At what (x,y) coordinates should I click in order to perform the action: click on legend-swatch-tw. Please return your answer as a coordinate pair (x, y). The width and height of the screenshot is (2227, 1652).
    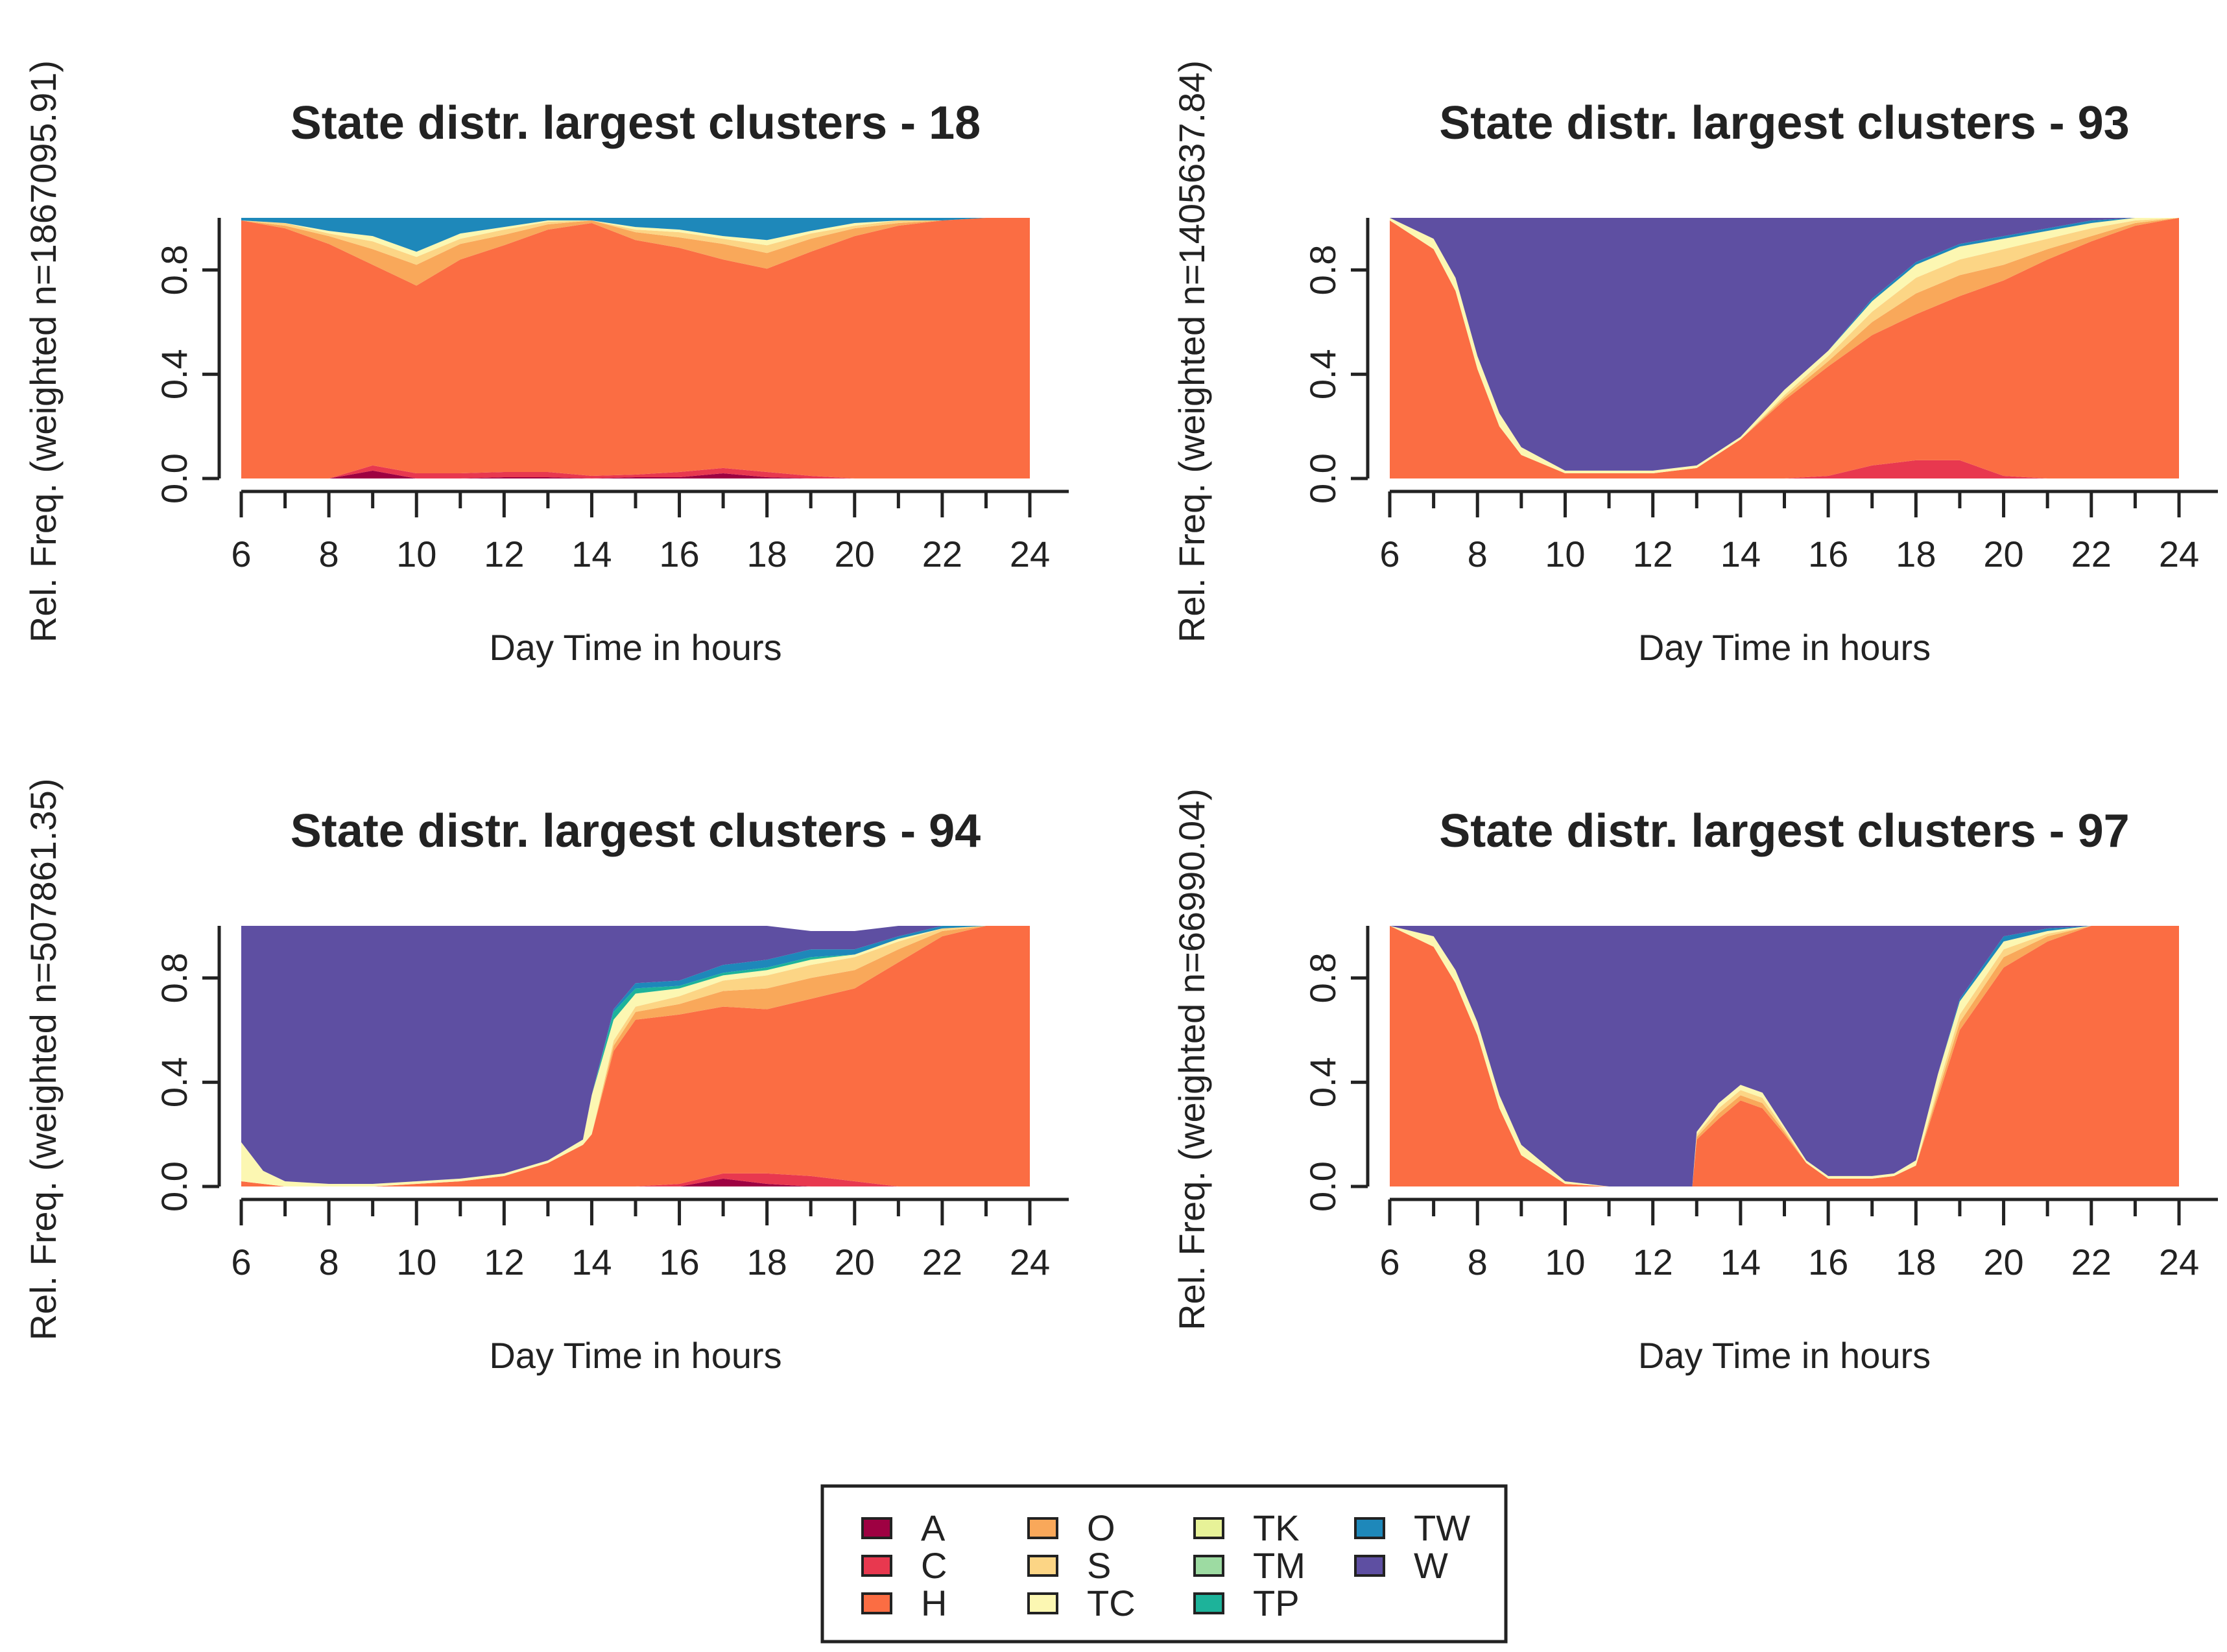
    Looking at the image, I should click on (1369, 1528).